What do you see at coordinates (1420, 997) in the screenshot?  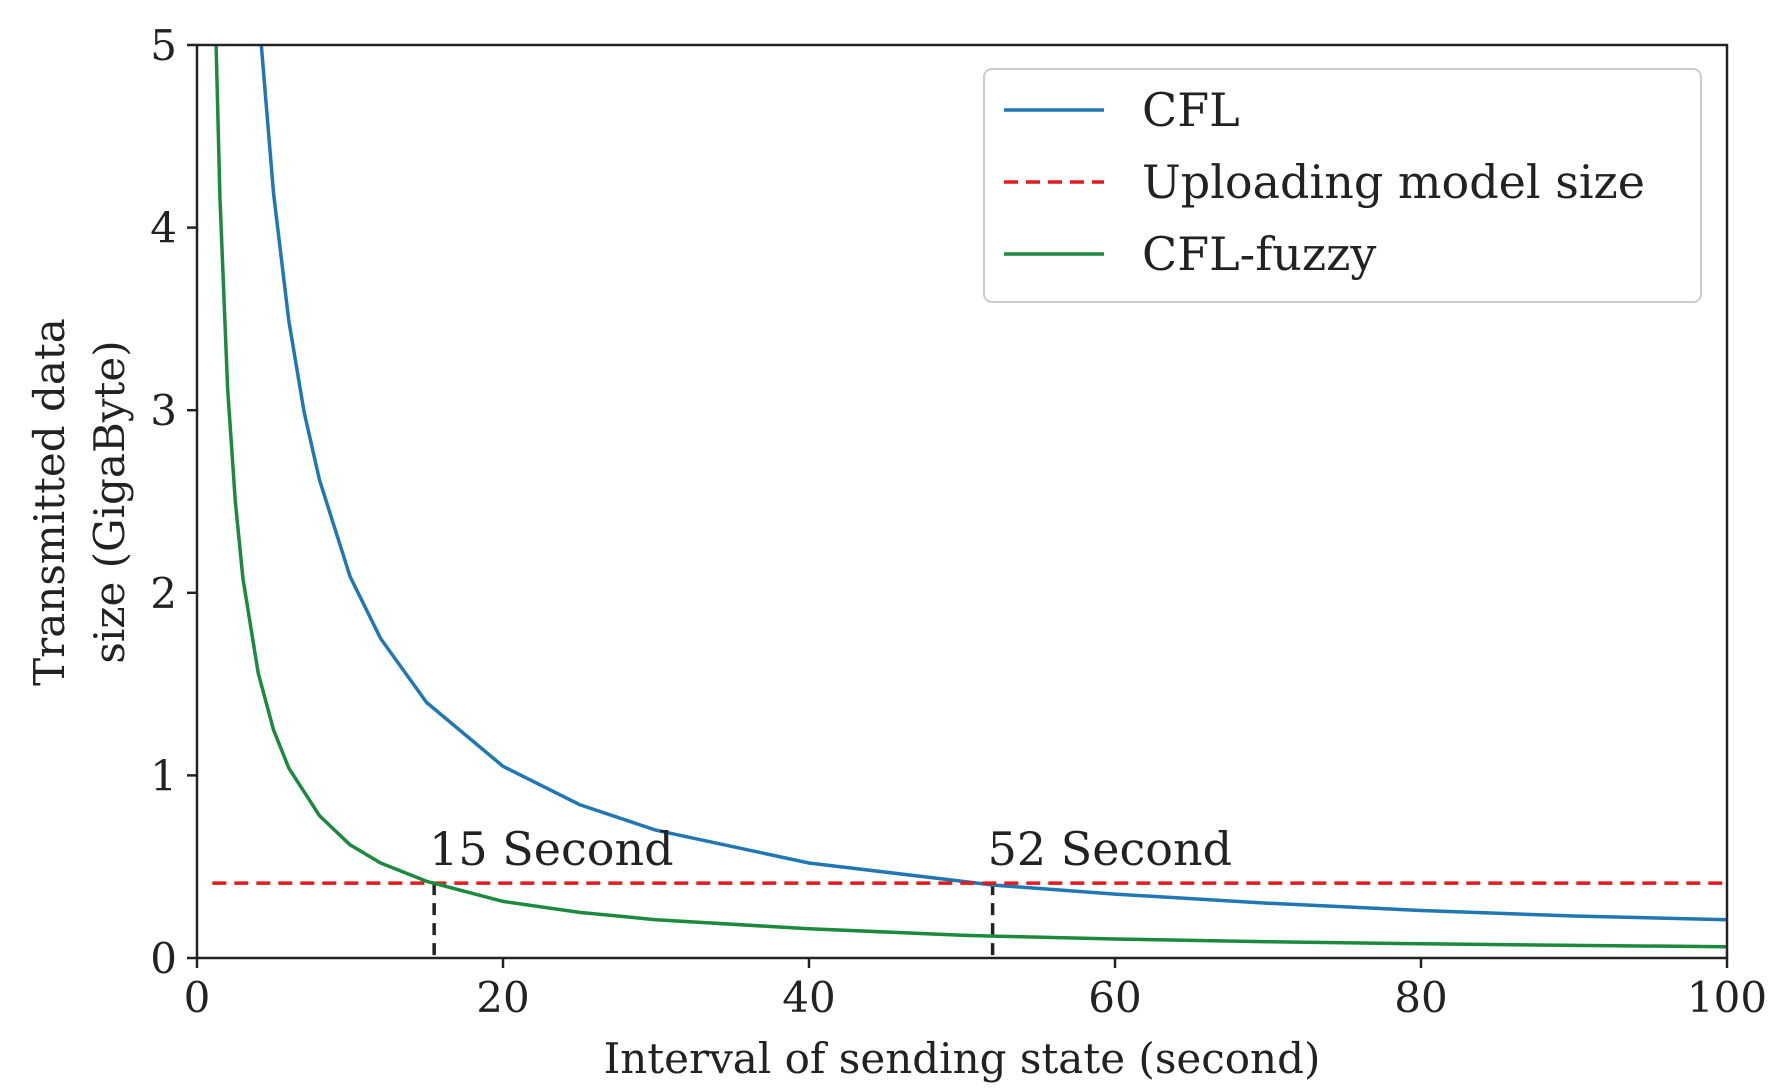 I see `x-tick-label: 80` at bounding box center [1420, 997].